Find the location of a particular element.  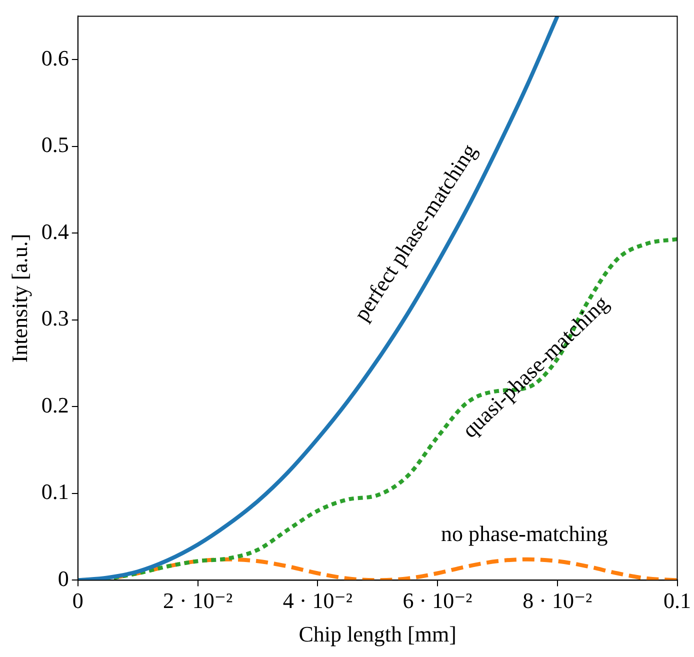

x-tick-label: 8 · 10⁻² is located at coordinates (557, 601).